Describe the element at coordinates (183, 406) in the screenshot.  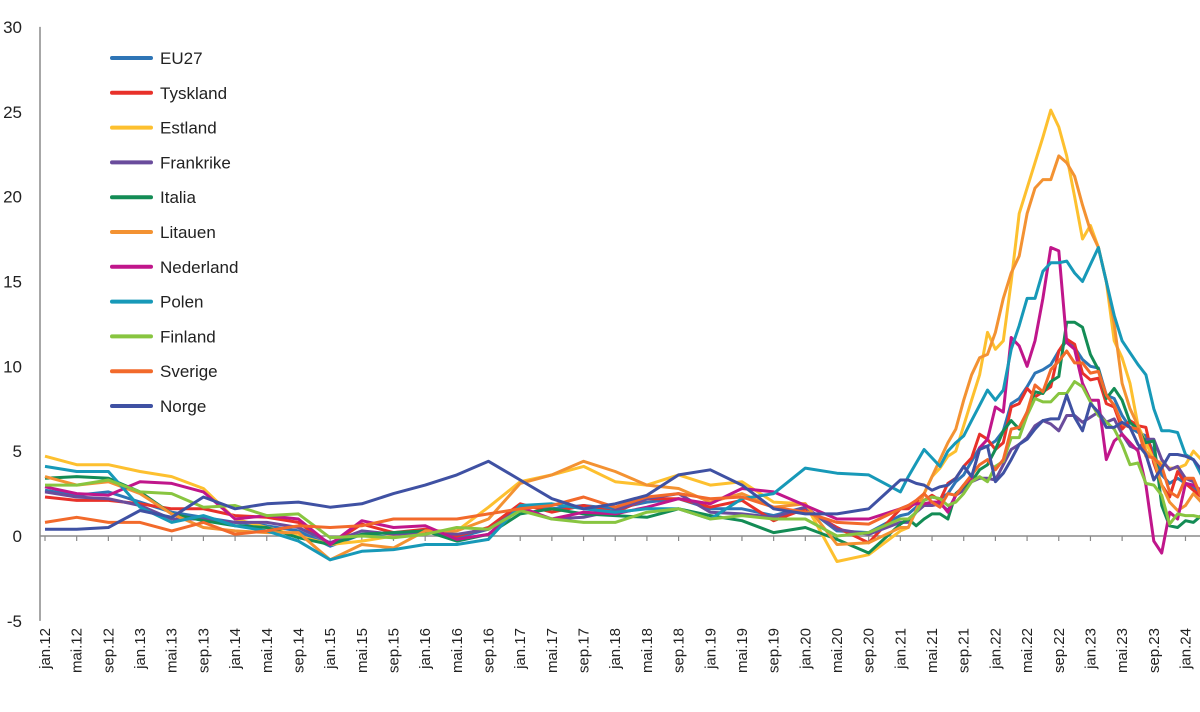
I see `legend-label: Norge` at that location.